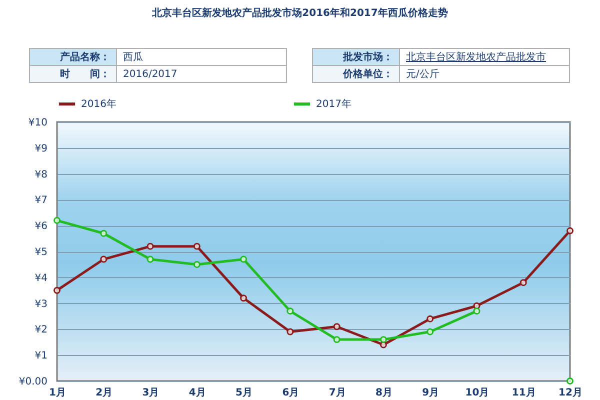 The height and width of the screenshot is (400, 600). What do you see at coordinates (431, 393) in the screenshot?
I see `x-tick-label: 9月` at bounding box center [431, 393].